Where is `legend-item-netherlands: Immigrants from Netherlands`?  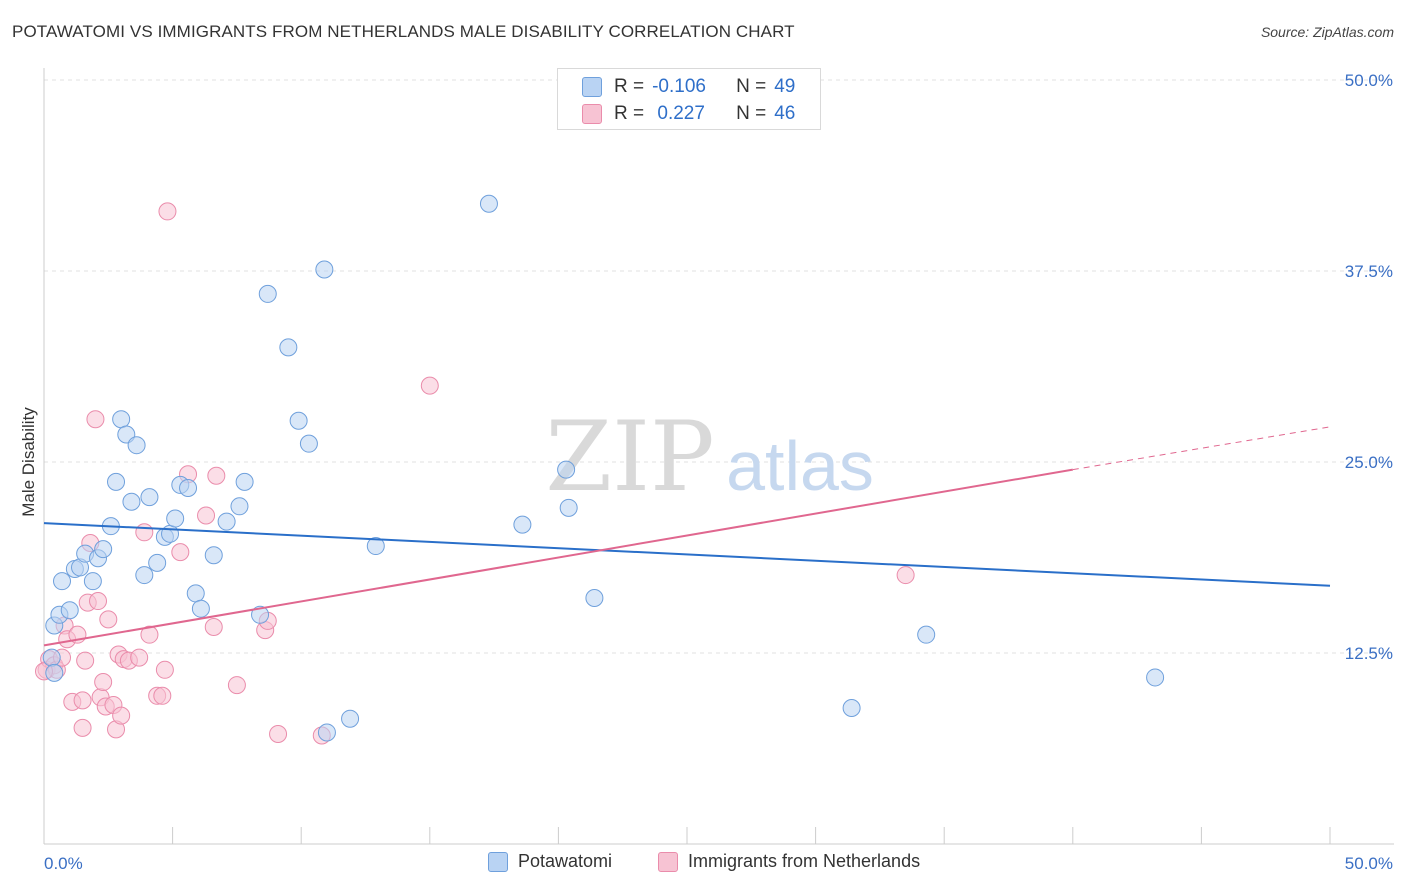 legend-item-netherlands: Immigrants from Netherlands is located at coordinates (789, 861).